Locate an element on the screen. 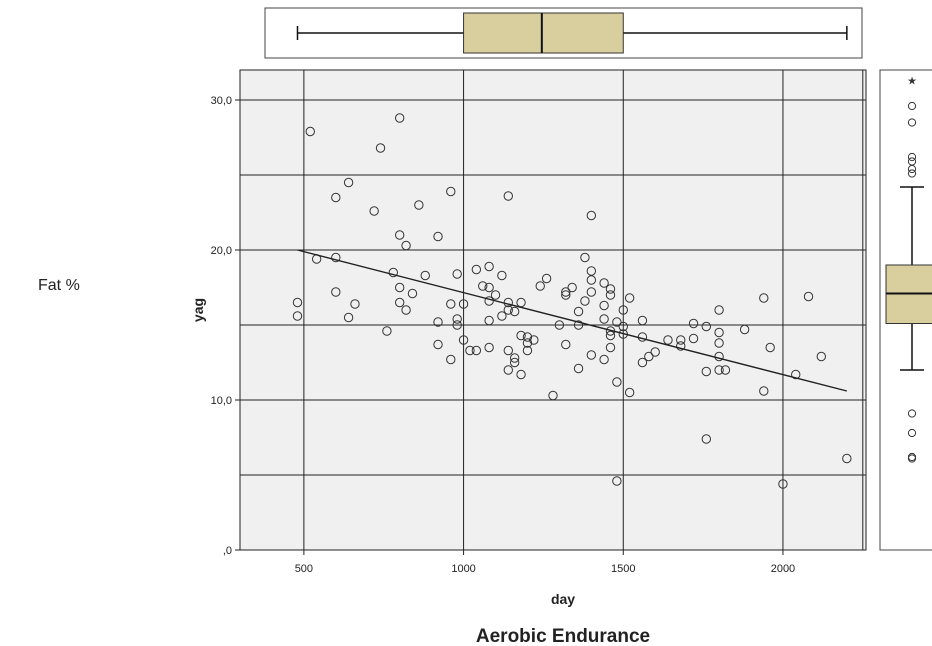  y-tick-label: 30,0 is located at coordinates (221, 101).